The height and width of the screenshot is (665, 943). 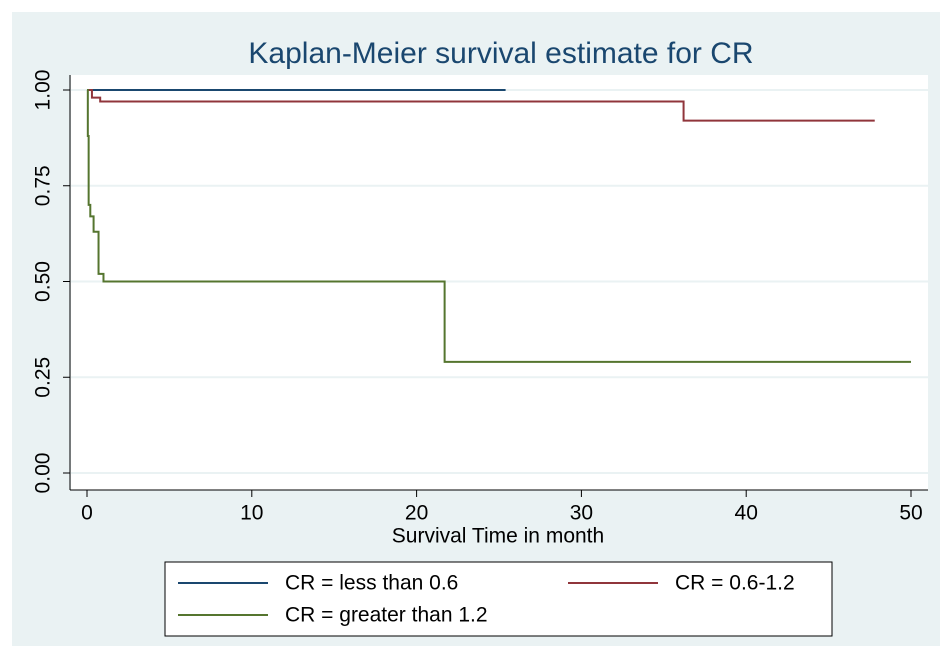 What do you see at coordinates (43, 473) in the screenshot?
I see `y-tick-label: 0.00` at bounding box center [43, 473].